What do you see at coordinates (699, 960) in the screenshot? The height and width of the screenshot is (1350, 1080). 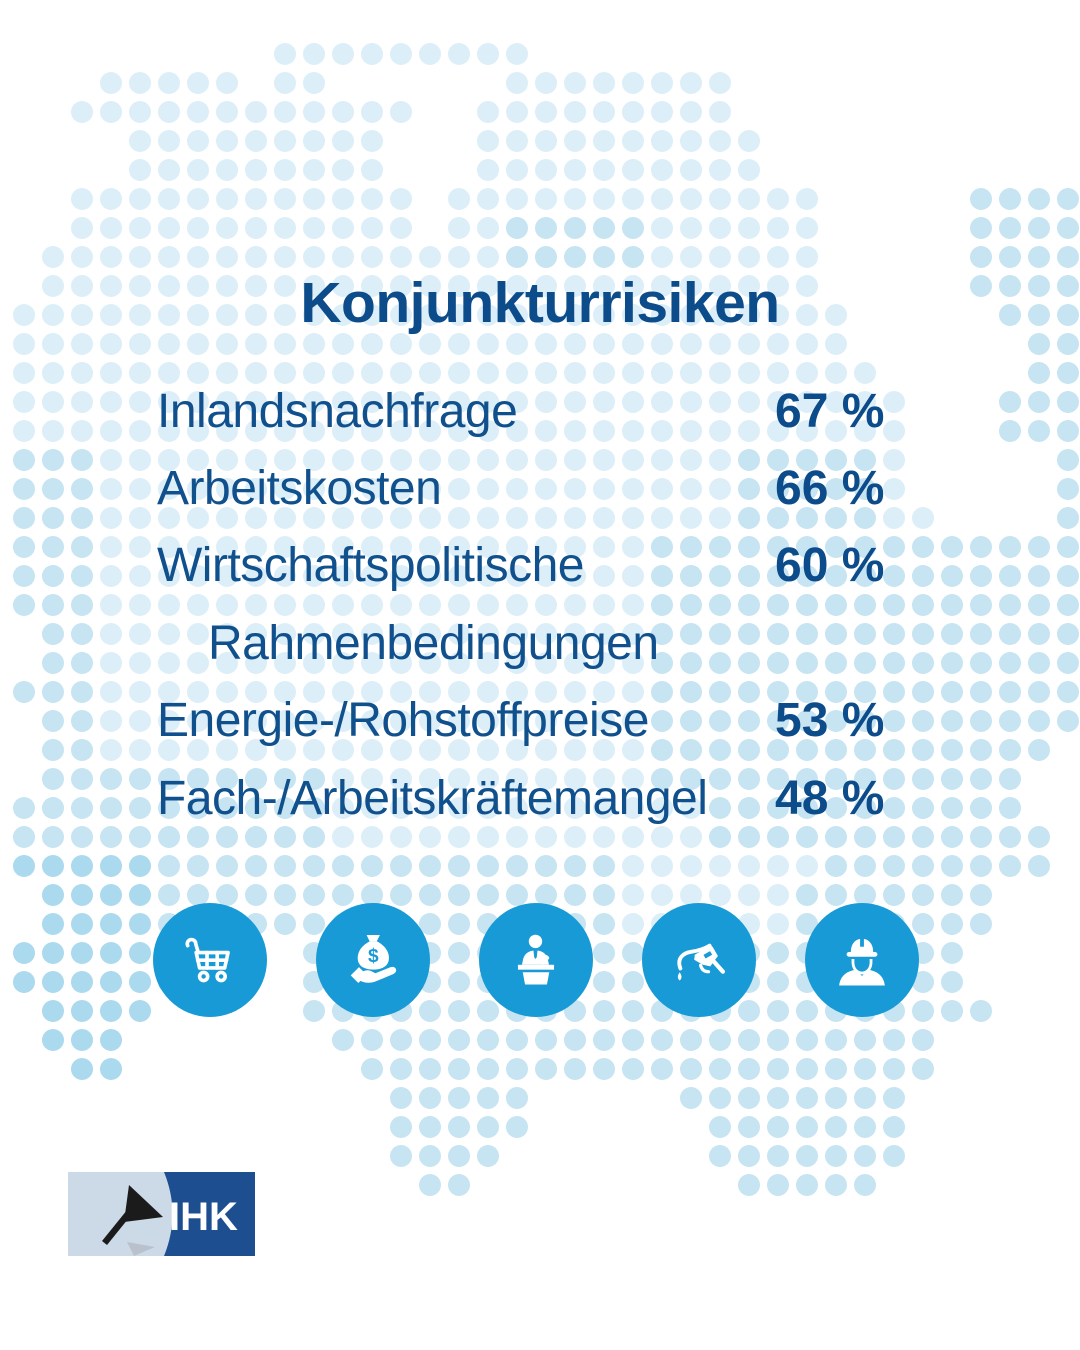 I see `fuel-nozzle-icon` at bounding box center [699, 960].